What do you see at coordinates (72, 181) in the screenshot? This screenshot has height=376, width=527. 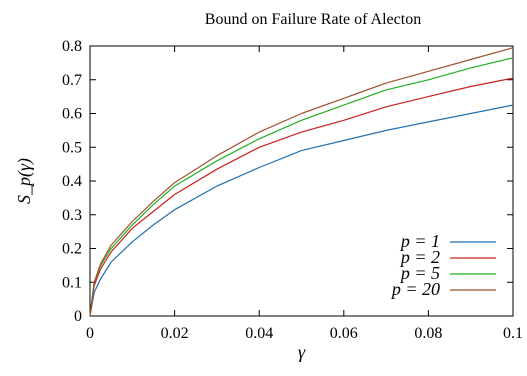 I see `y-tick-label: 0.4` at bounding box center [72, 181].